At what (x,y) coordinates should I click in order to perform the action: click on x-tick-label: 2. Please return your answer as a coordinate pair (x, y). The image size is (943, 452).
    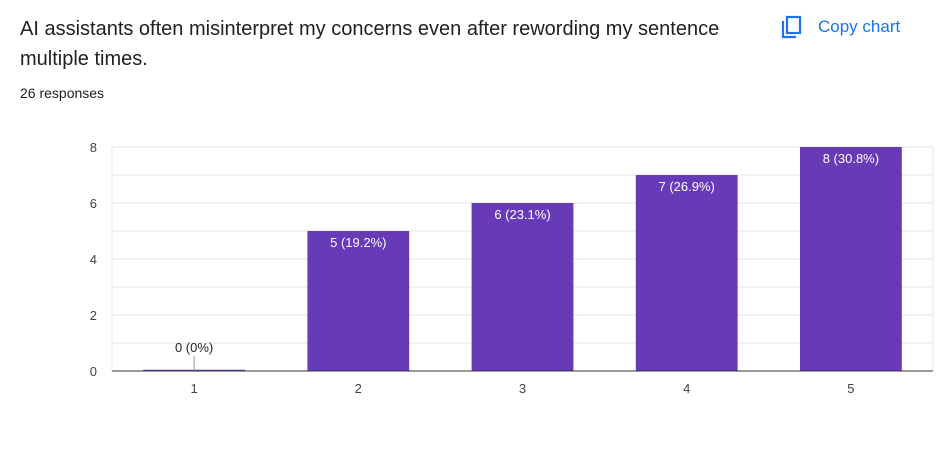
    Looking at the image, I should click on (358, 388).